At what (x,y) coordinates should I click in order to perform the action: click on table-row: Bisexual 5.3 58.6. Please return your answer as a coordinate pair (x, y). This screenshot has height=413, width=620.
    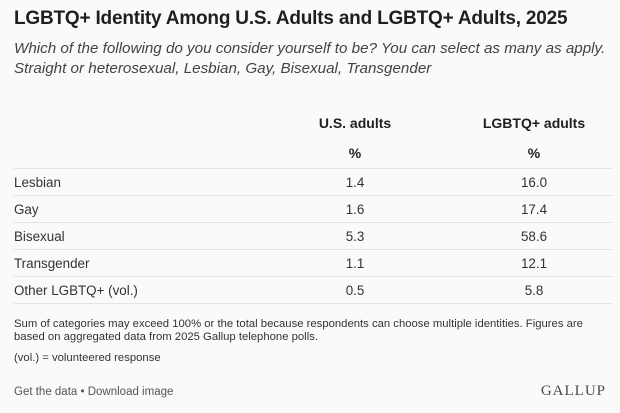
    Looking at the image, I should click on (313, 236).